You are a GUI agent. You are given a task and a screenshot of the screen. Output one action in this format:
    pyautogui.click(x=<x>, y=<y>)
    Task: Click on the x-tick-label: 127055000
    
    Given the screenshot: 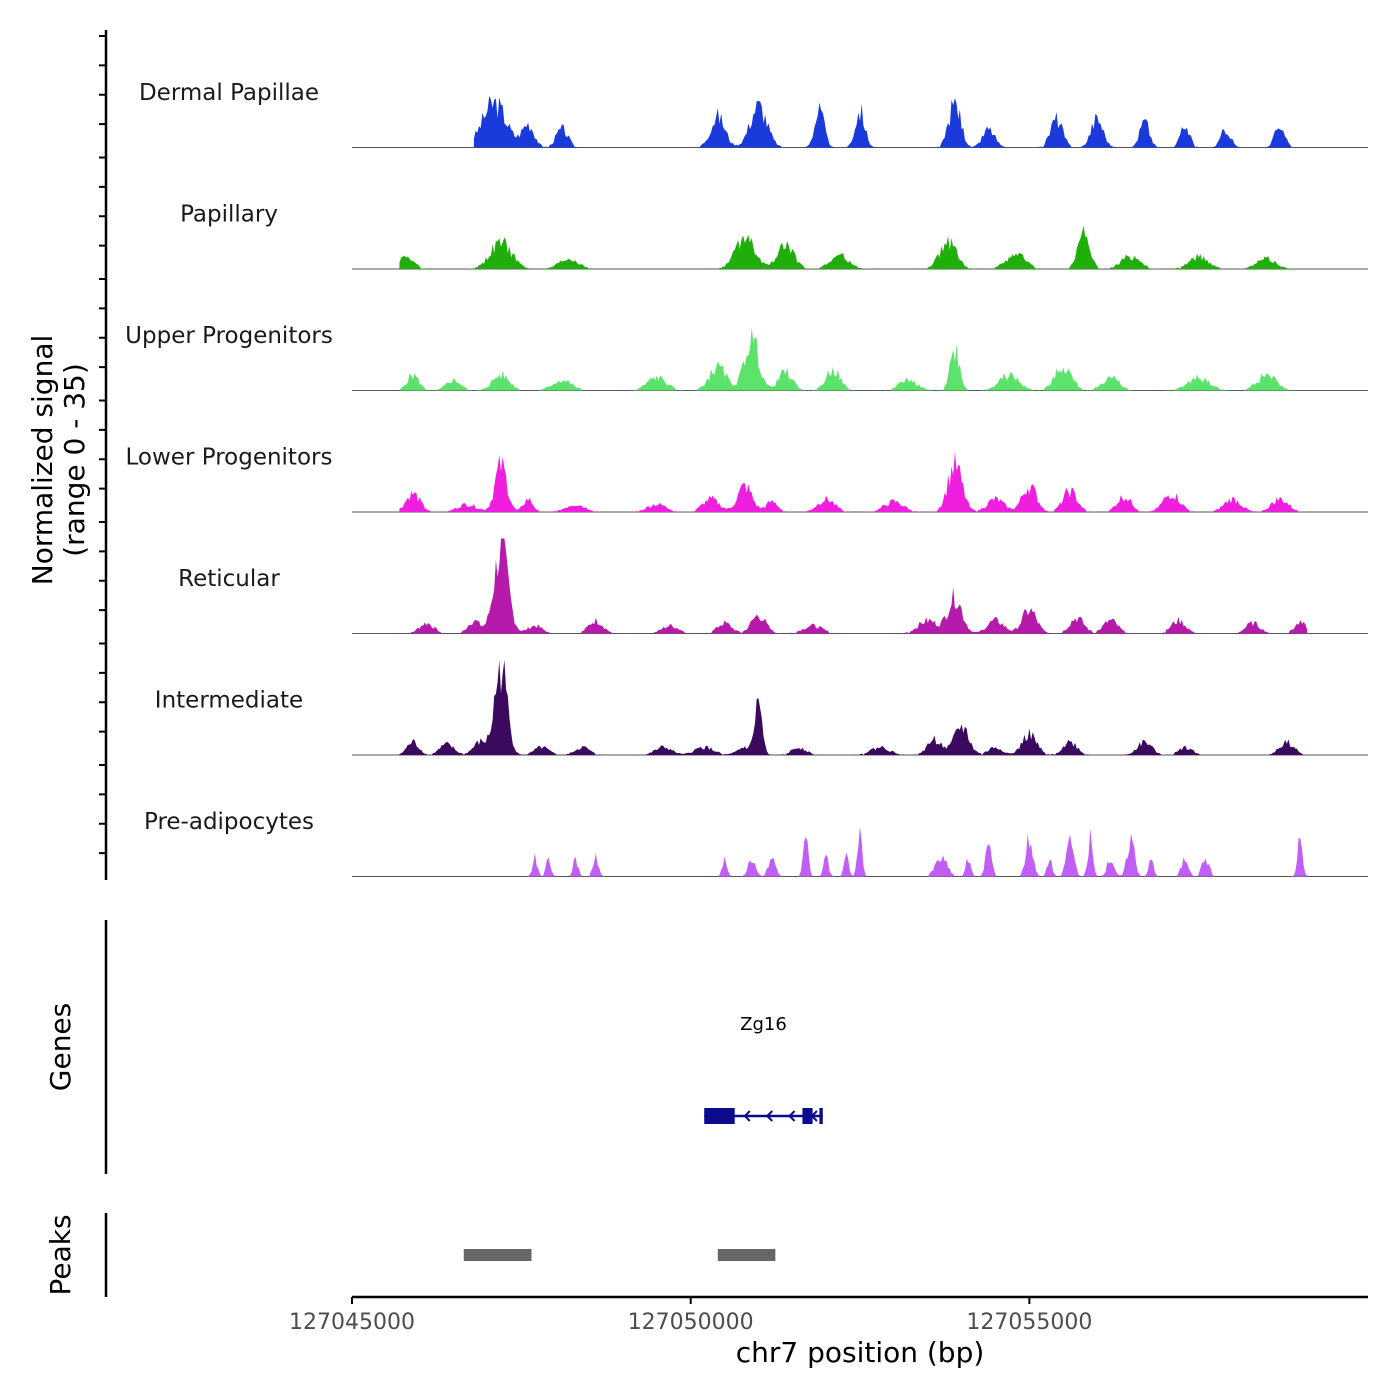 What is the action you would take?
    pyautogui.click(x=1029, y=1322)
    